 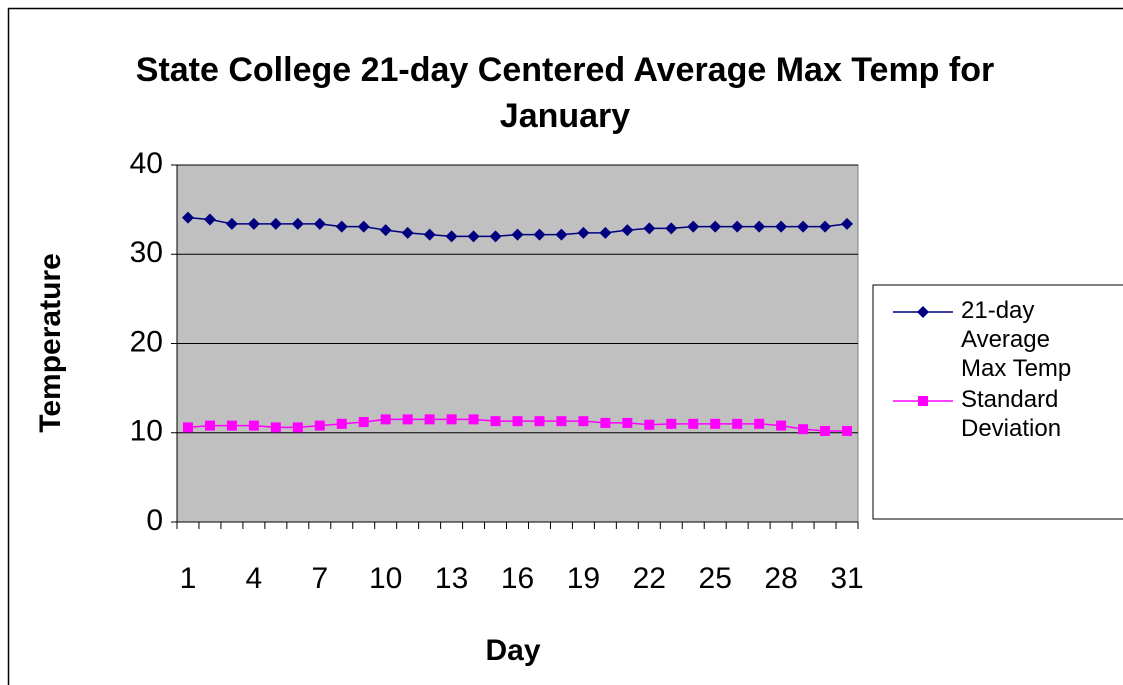 What do you see at coordinates (50, 343) in the screenshot?
I see `y-axis-title: Temperature` at bounding box center [50, 343].